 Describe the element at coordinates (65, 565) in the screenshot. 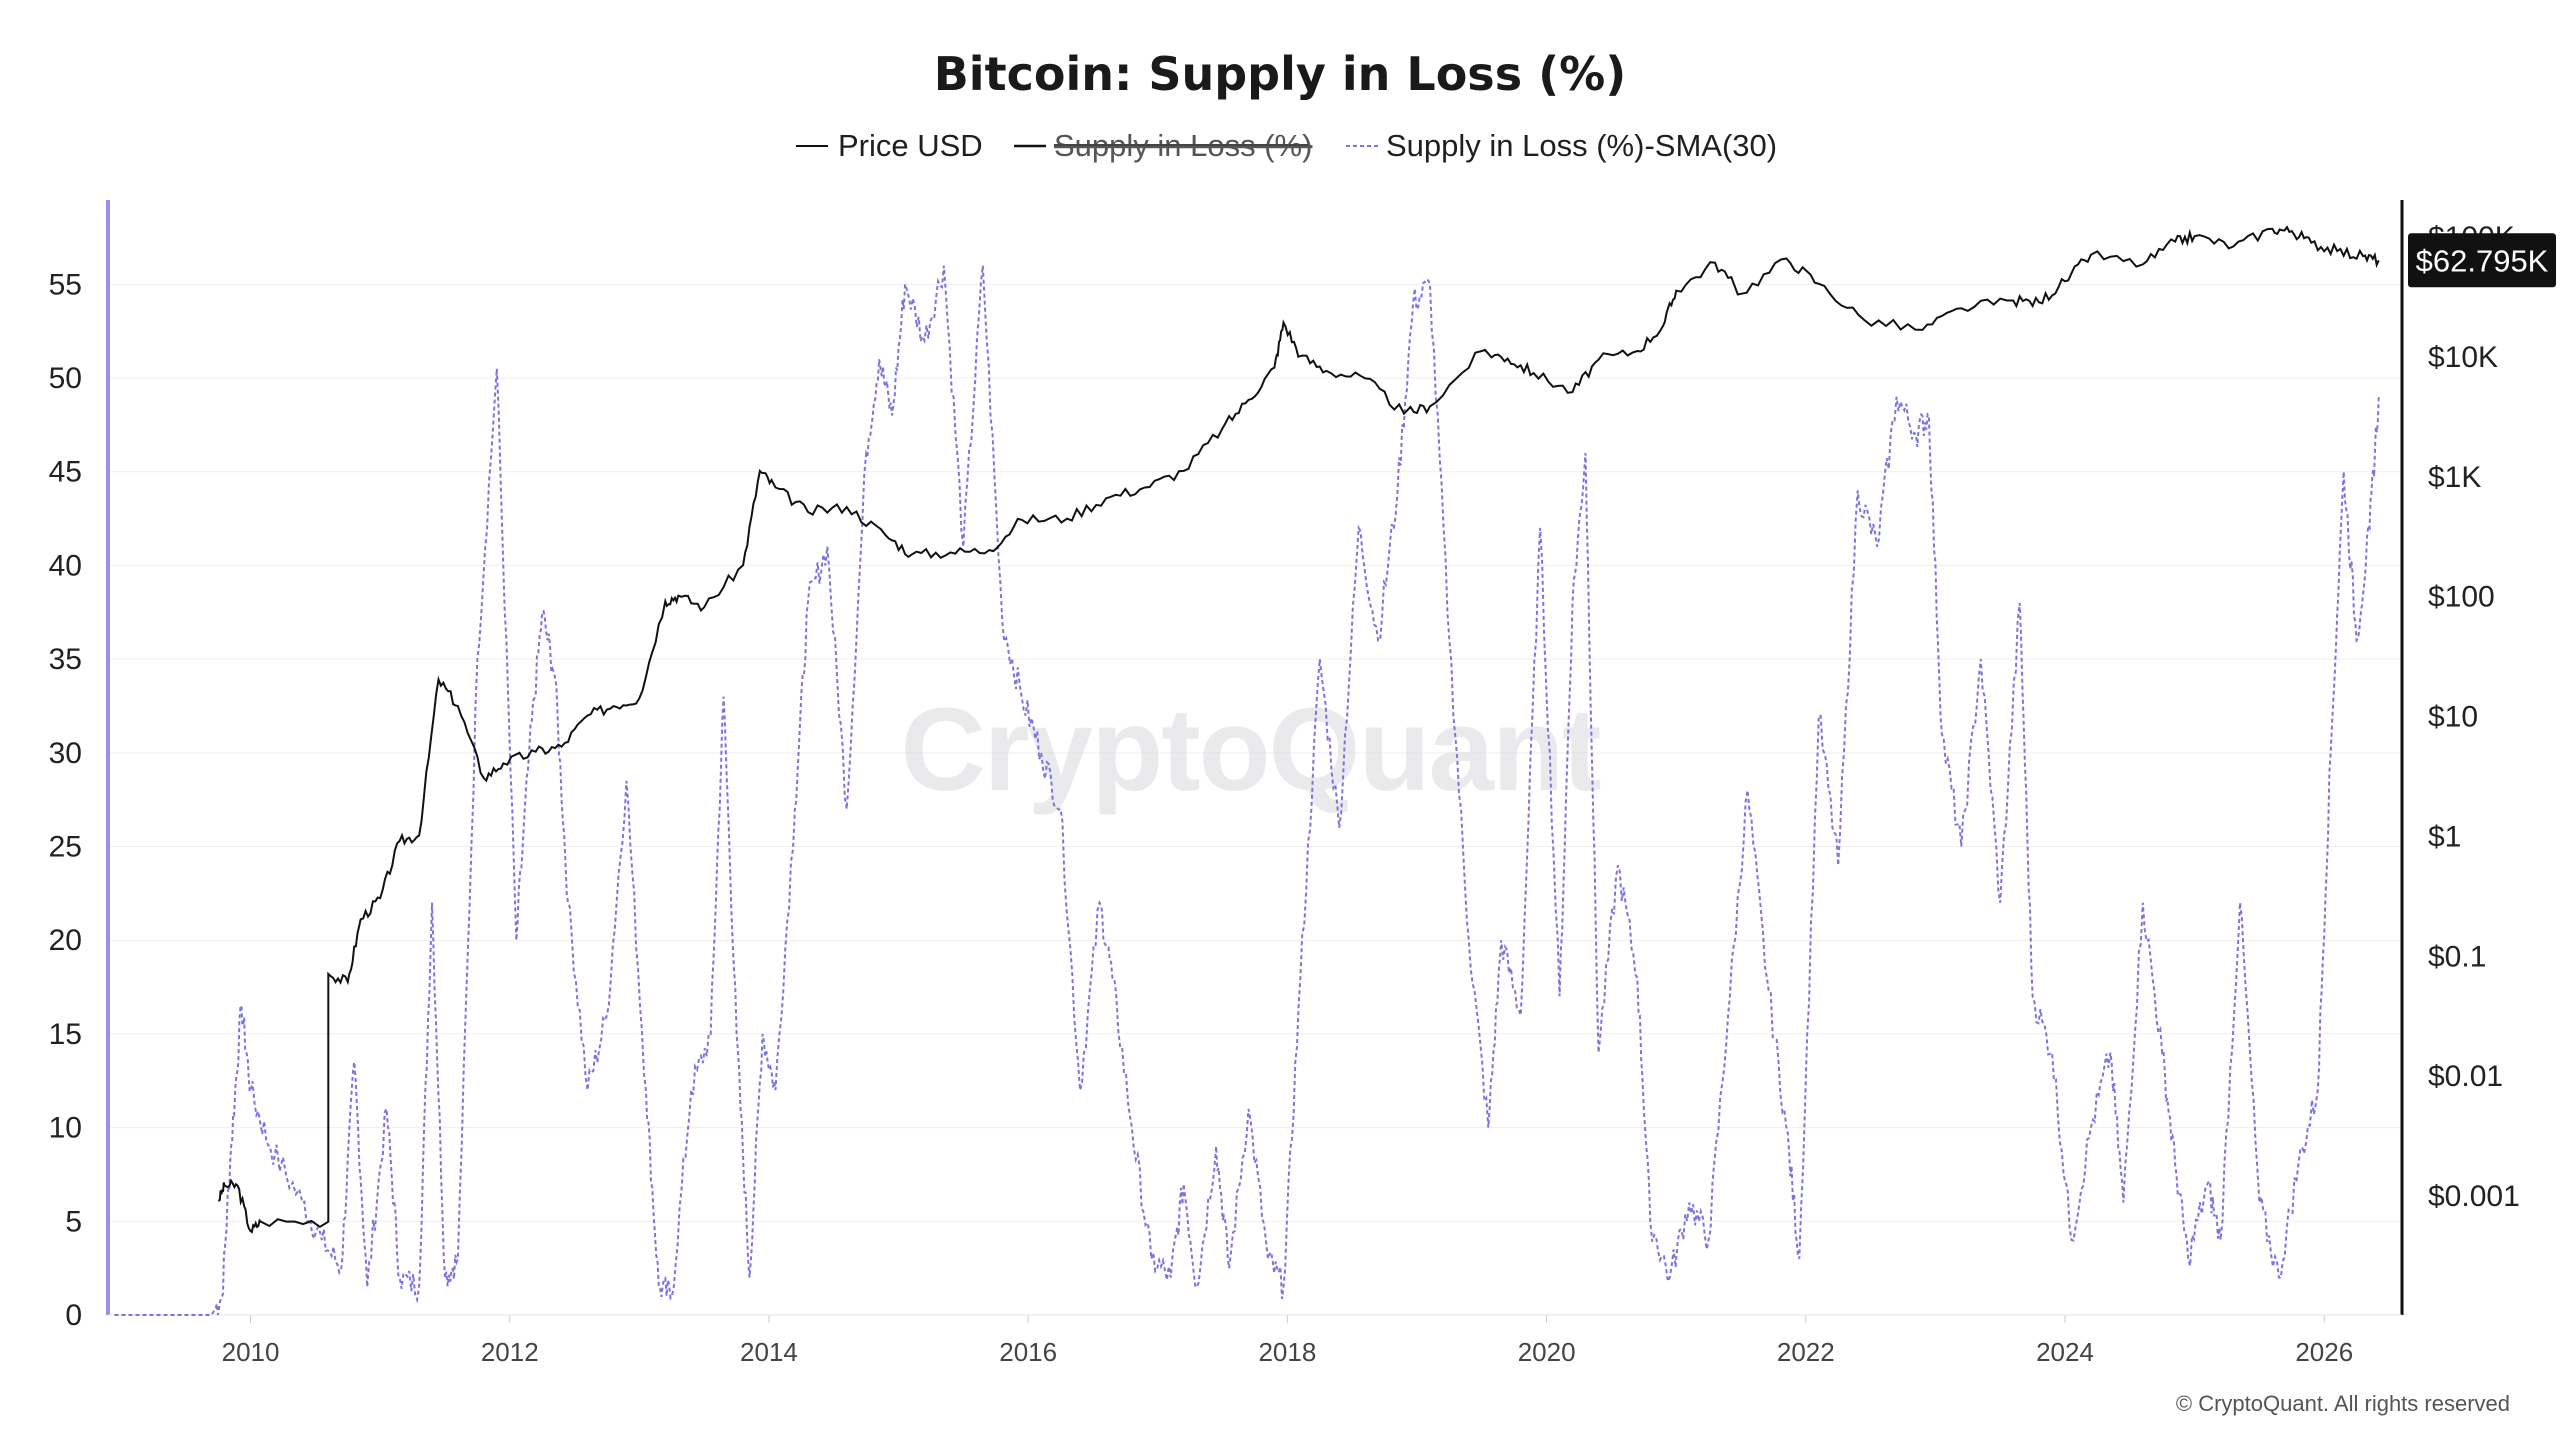

I see `y-left-tick-label: 40` at that location.